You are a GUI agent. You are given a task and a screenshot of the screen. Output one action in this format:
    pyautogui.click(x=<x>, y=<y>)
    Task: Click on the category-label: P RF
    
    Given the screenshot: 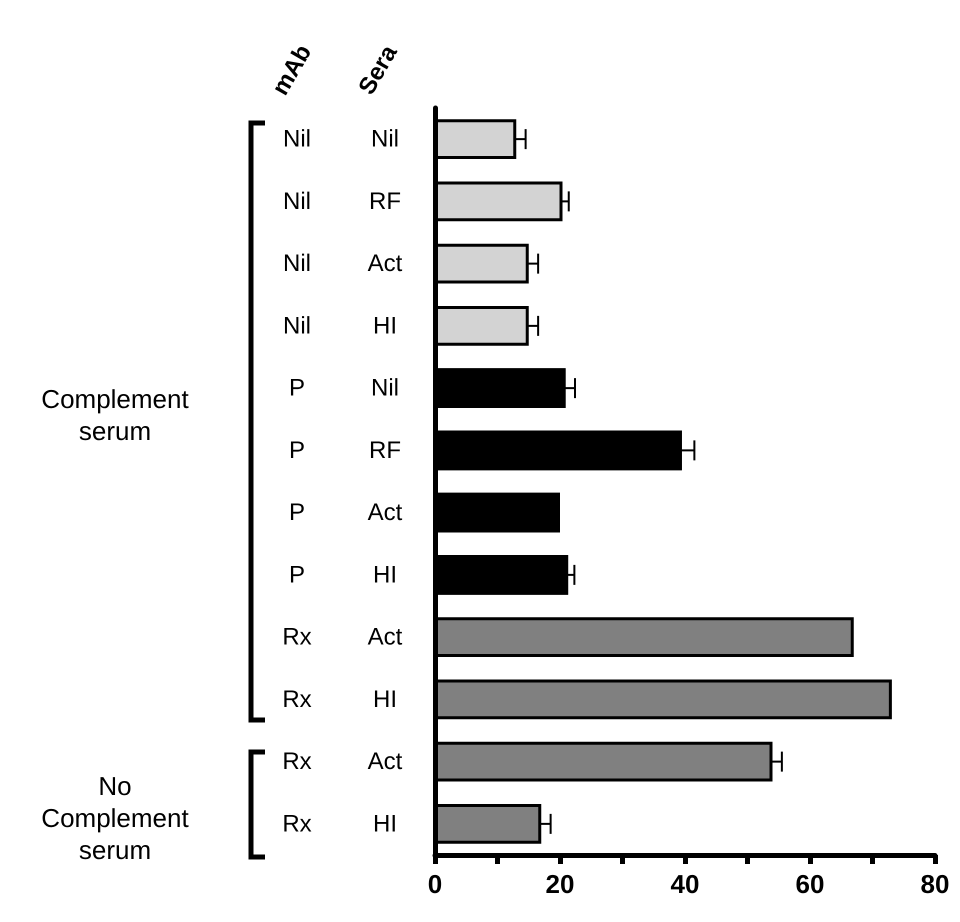 What is the action you would take?
    pyautogui.click(x=344, y=450)
    